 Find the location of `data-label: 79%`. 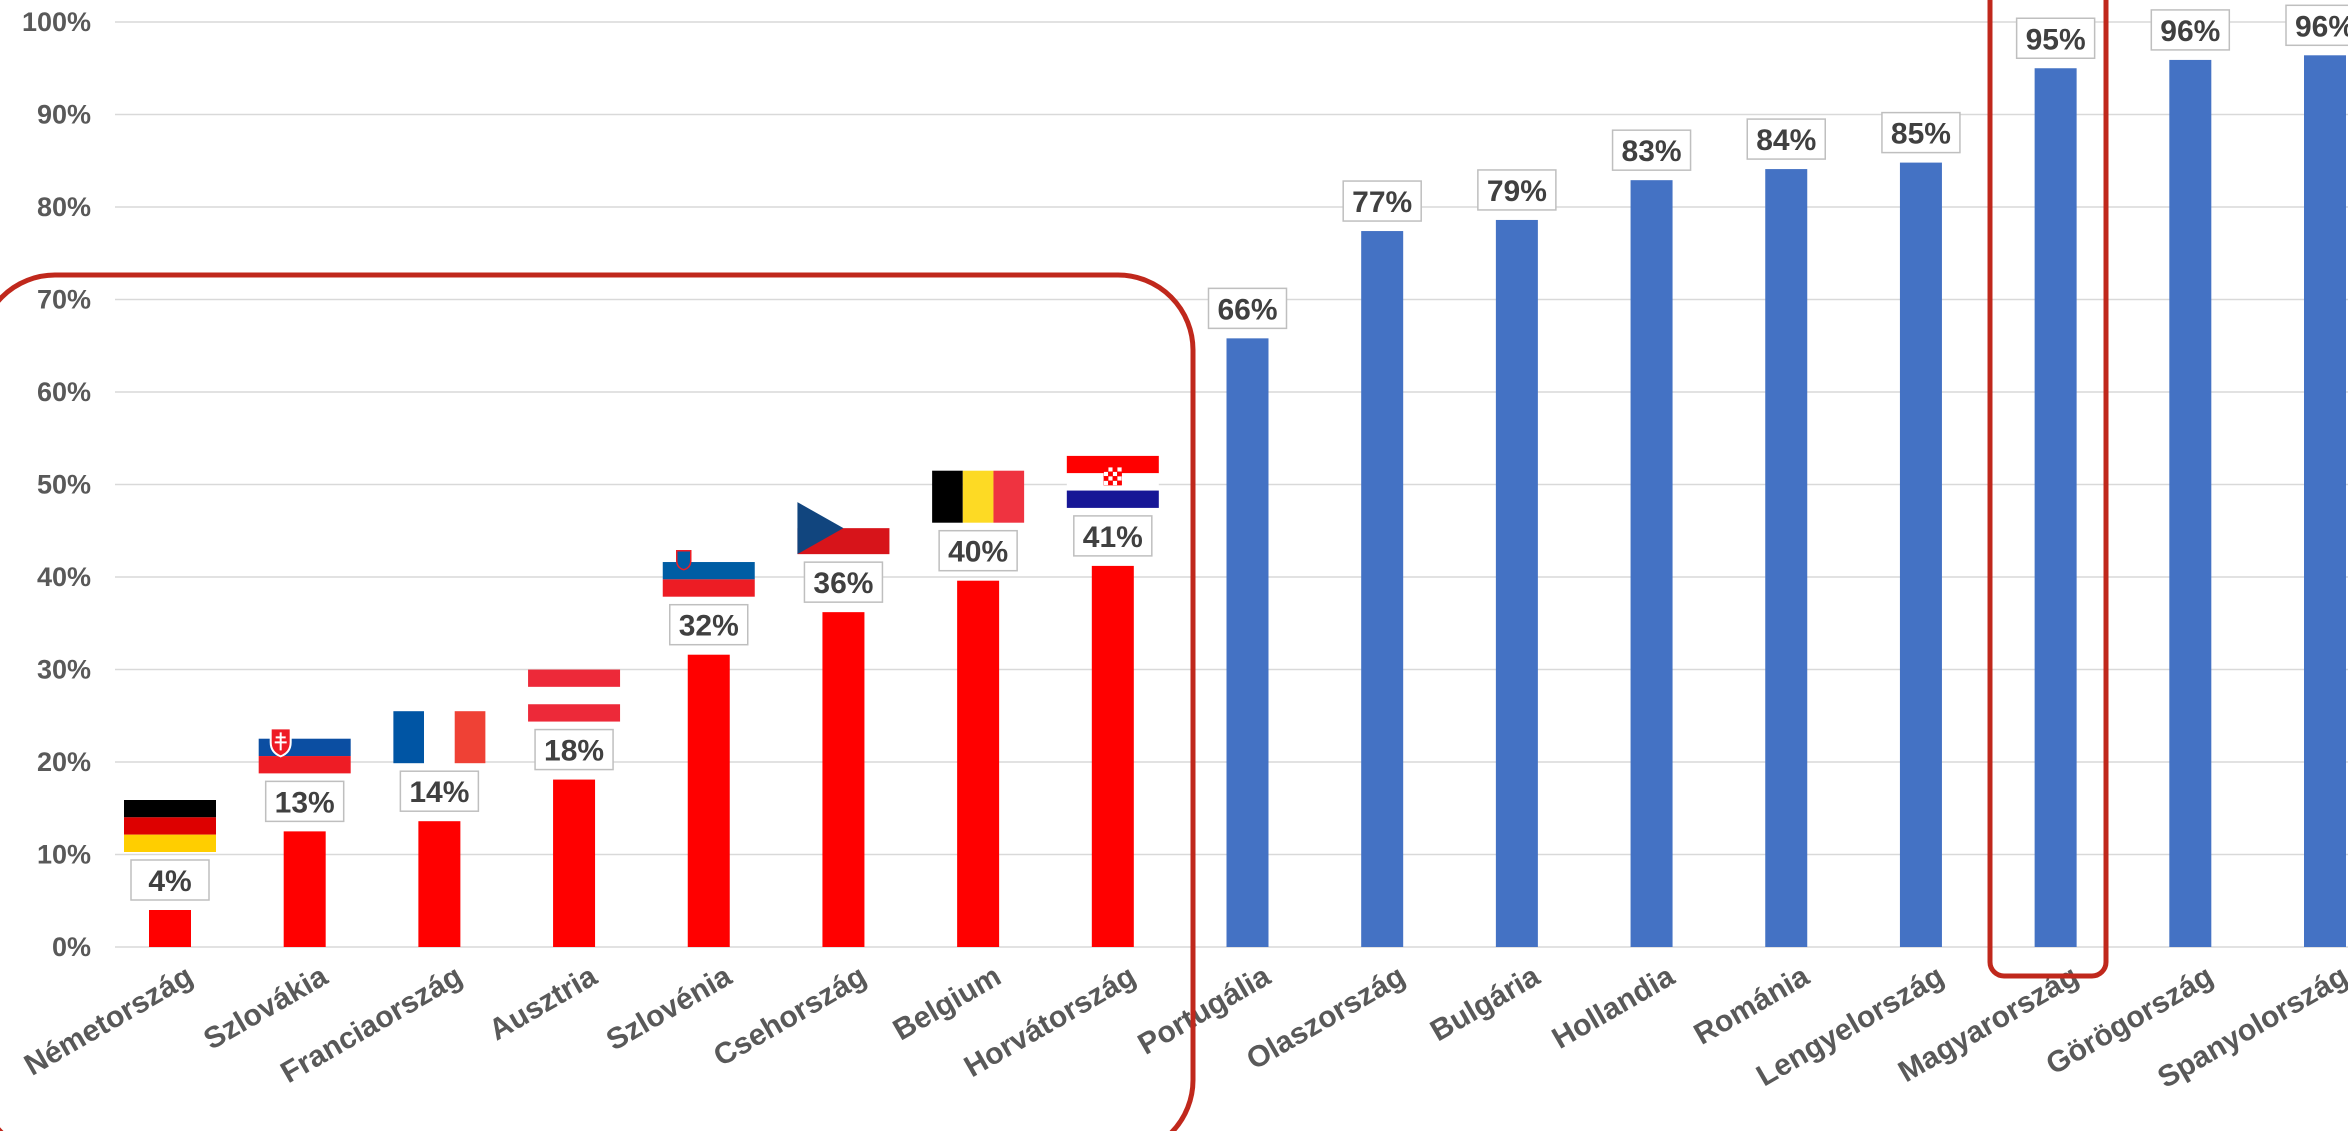

data-label: 79% is located at coordinates (1517, 191).